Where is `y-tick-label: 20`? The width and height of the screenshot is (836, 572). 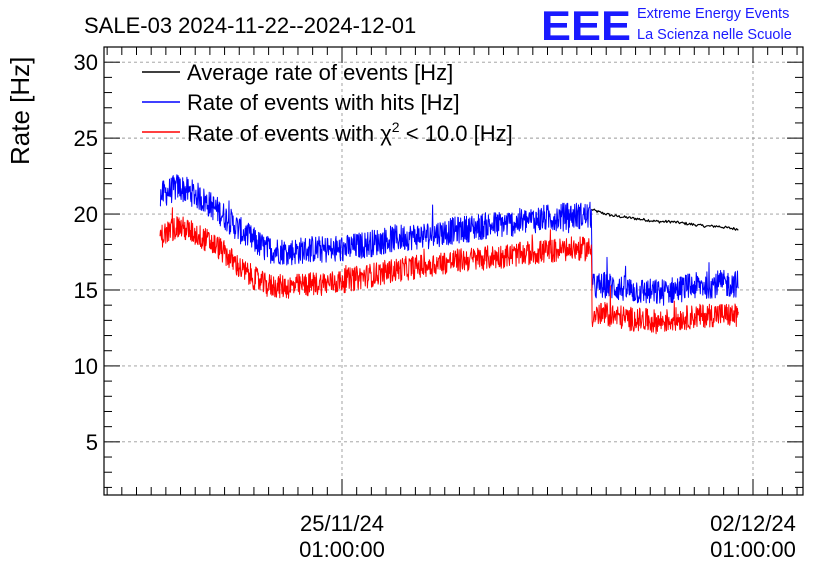 y-tick-label: 20 is located at coordinates (86, 214).